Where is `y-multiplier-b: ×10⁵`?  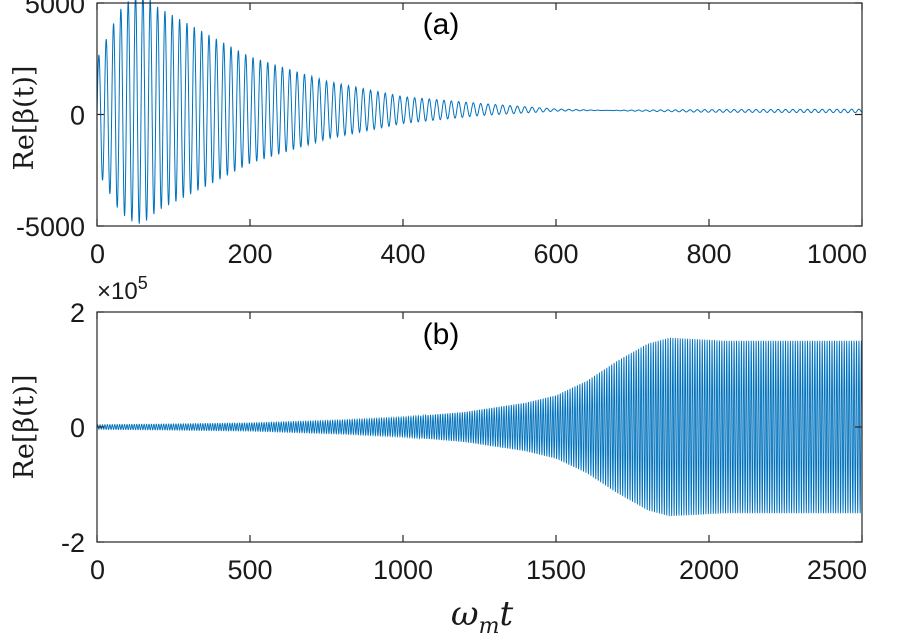
y-multiplier-b: ×10⁵ is located at coordinates (122, 289).